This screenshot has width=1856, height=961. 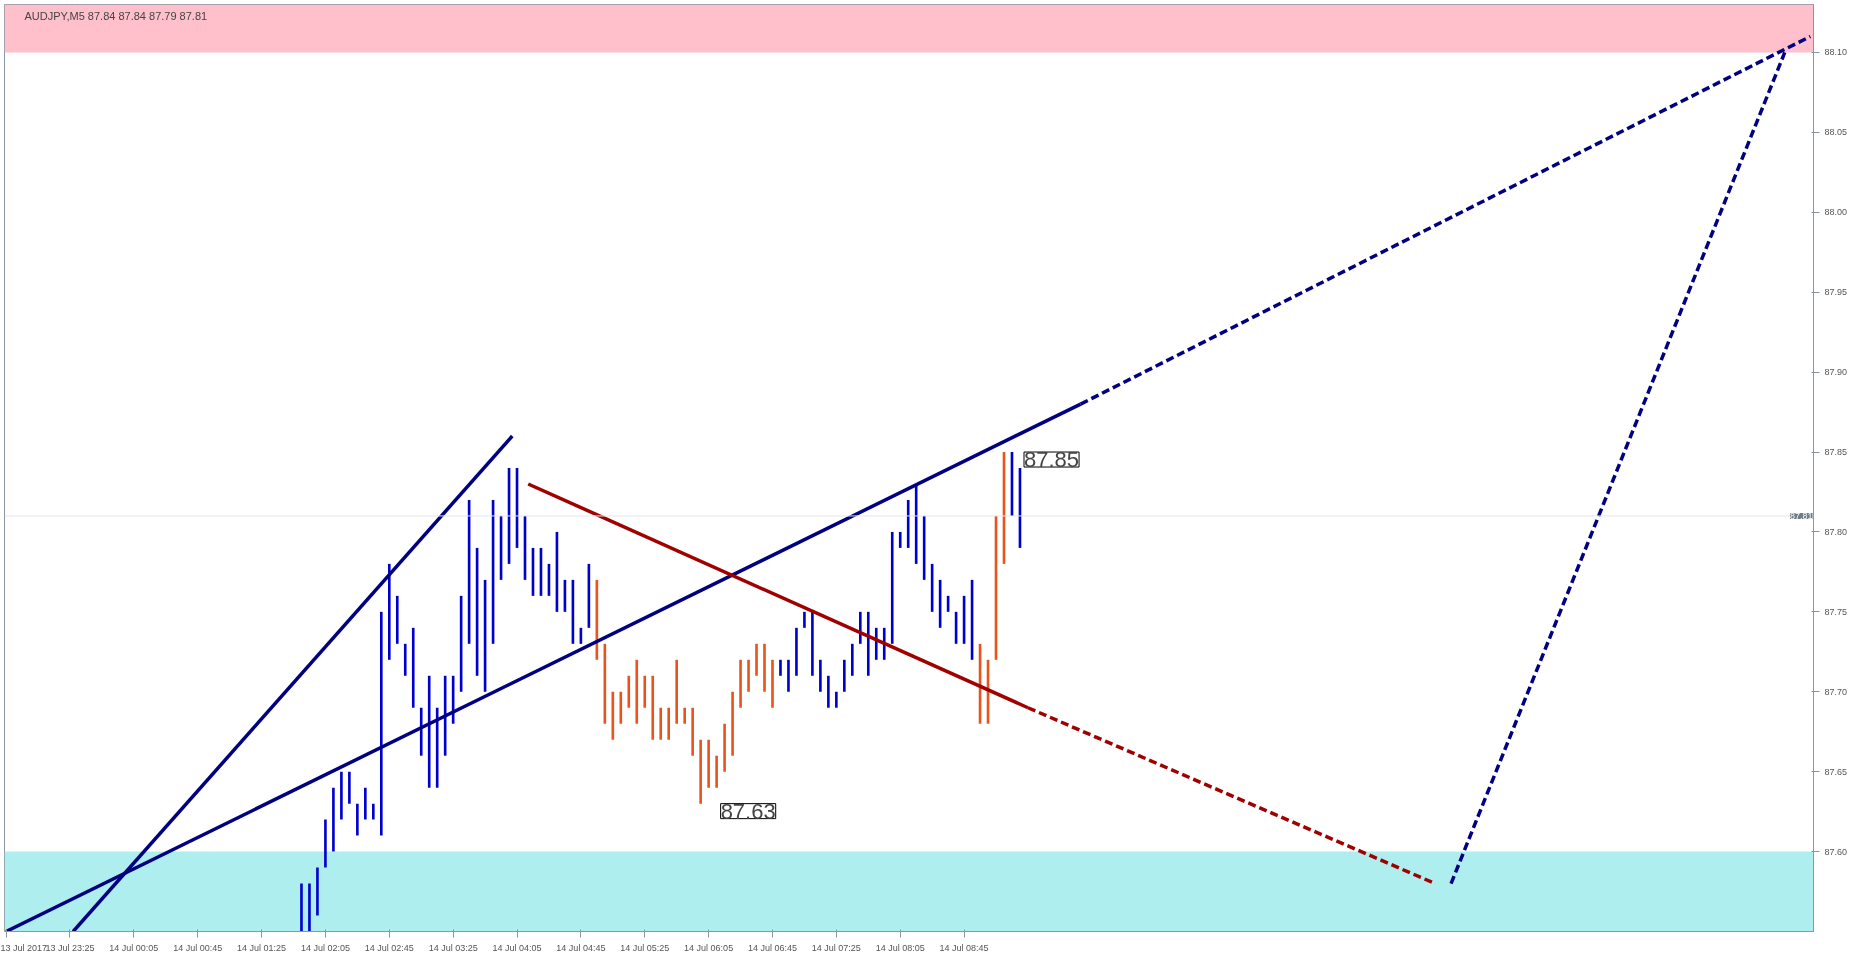 I want to click on x-tick-label: 14 Jul 07:25, so click(x=836, y=947).